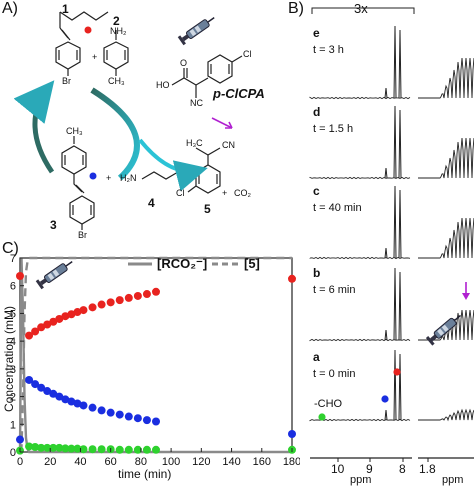 Image resolution: width=474 pixels, height=486 pixels. Describe the element at coordinates (88, 30) in the screenshot. I see `imine-red-dot` at that location.